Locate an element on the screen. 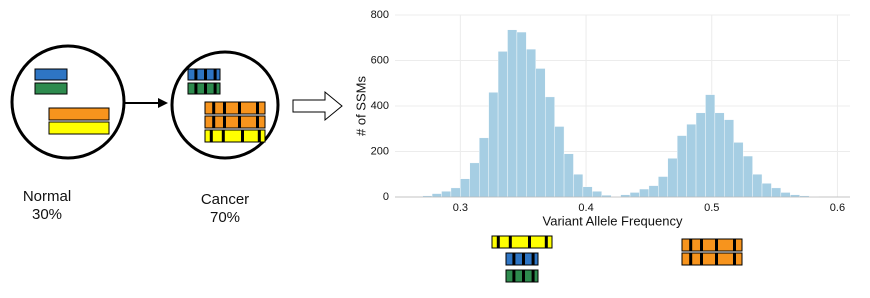 The width and height of the screenshot is (870, 298). cancer-fraction: 70% is located at coordinates (225, 217).